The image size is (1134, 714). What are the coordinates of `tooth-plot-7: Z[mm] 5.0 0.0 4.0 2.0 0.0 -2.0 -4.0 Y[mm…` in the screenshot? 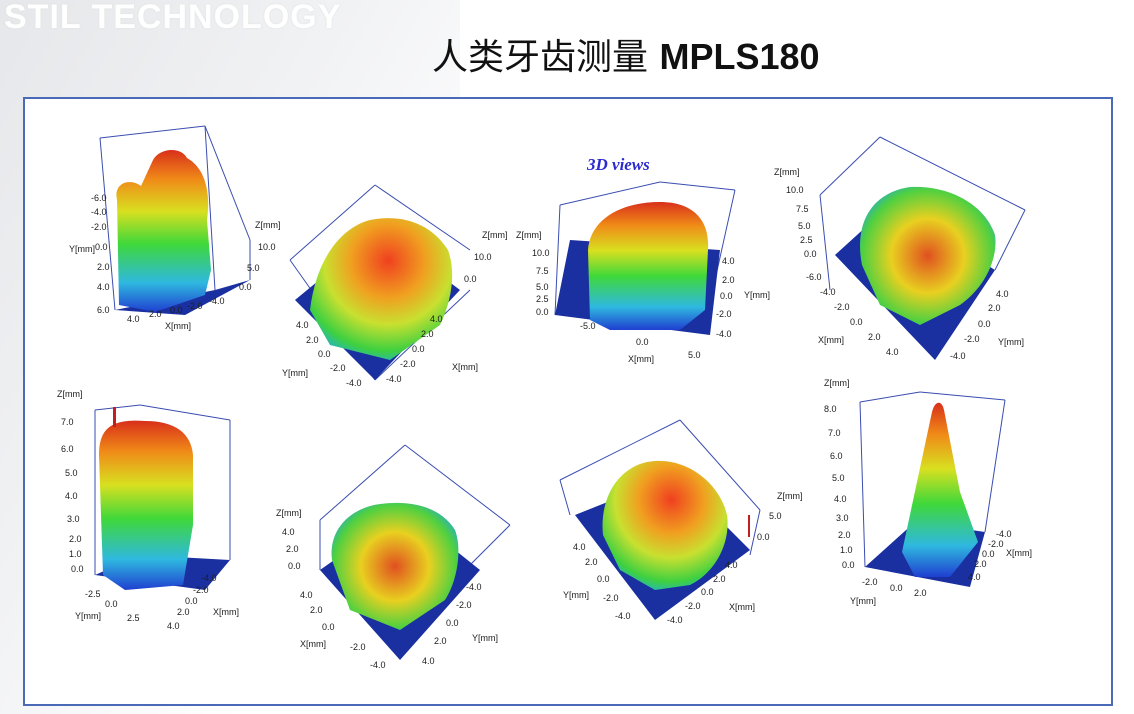 It's located at (681, 522).